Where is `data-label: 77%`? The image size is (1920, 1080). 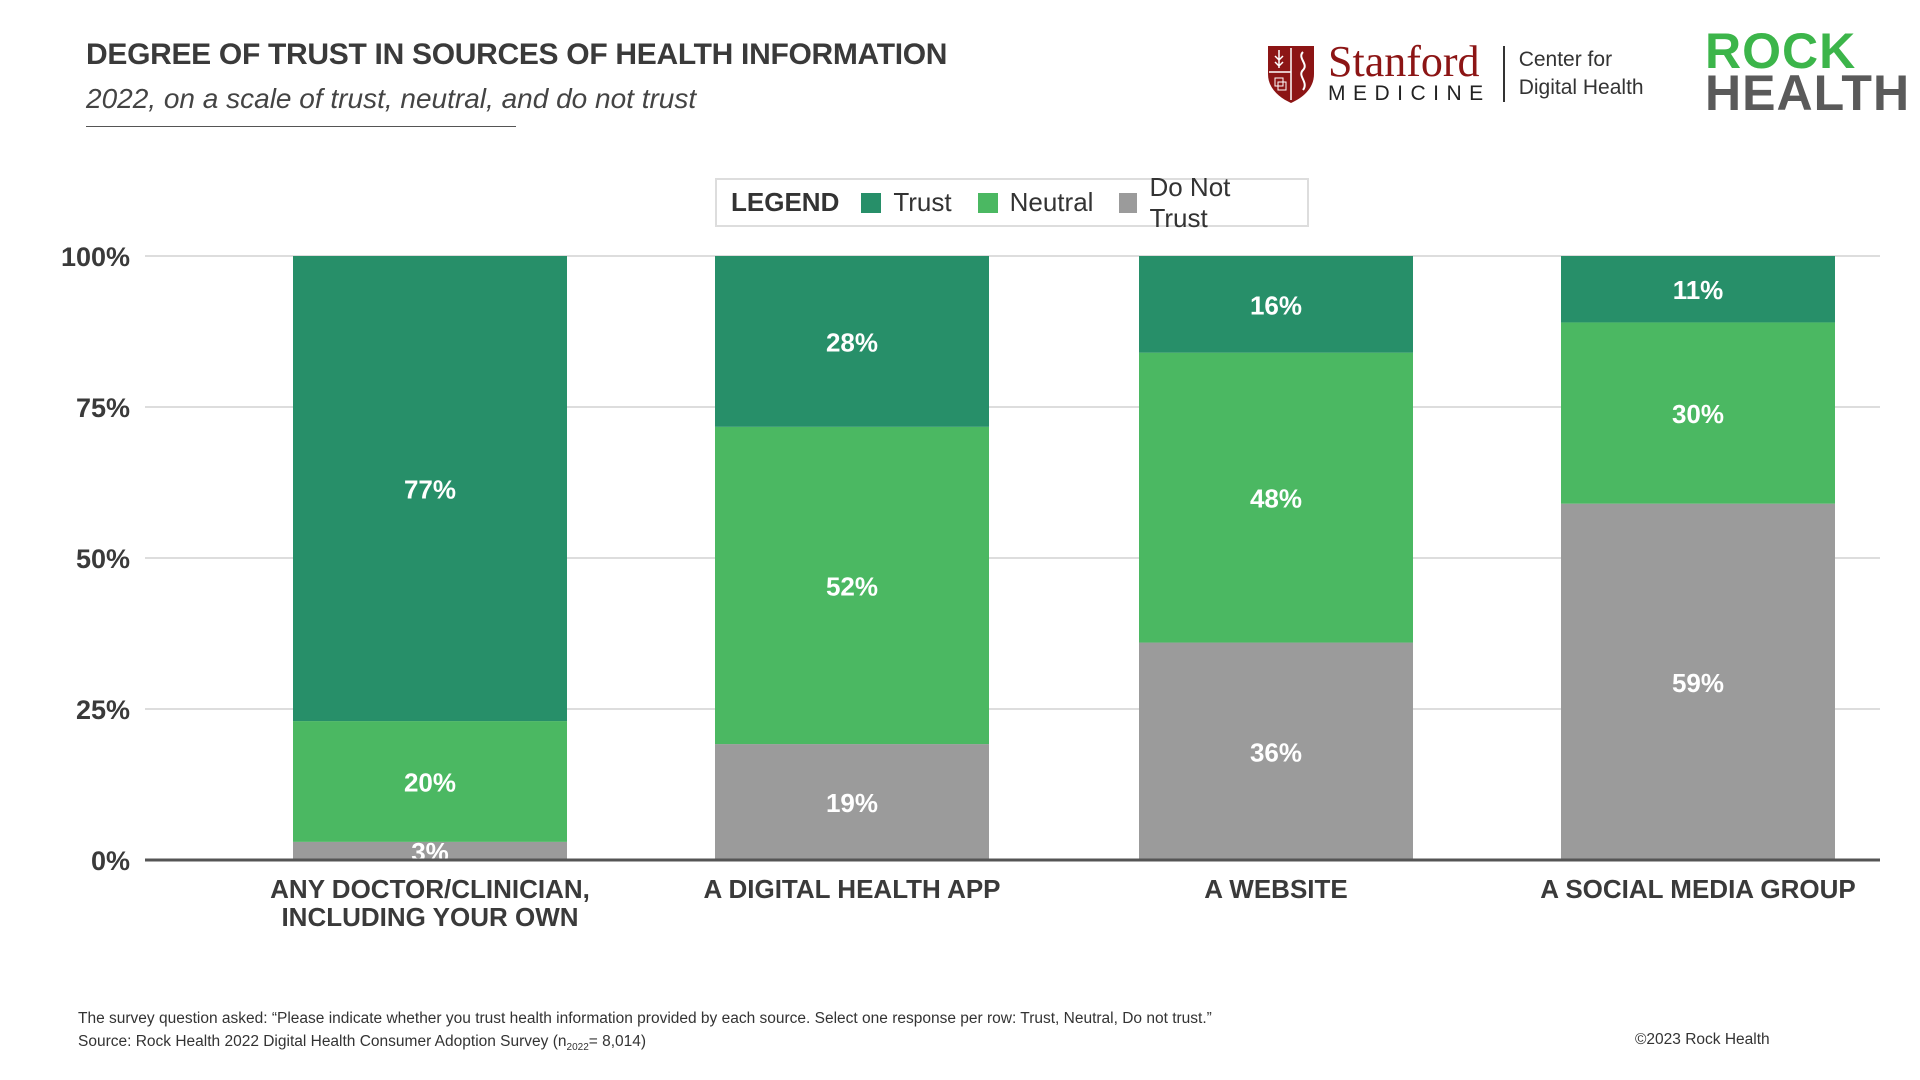 data-label: 77% is located at coordinates (430, 490).